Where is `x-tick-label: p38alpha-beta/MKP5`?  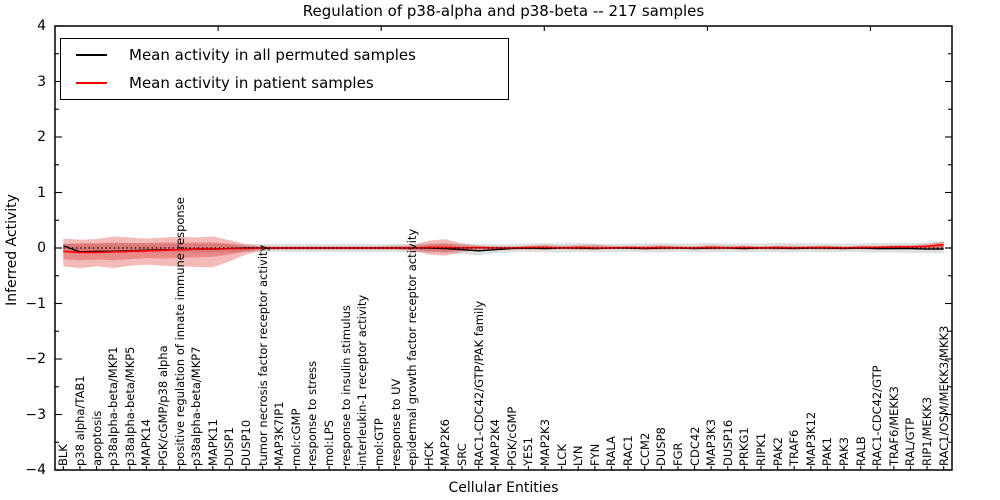
x-tick-label: p38alpha-beta/MKP5 is located at coordinates (129, 406).